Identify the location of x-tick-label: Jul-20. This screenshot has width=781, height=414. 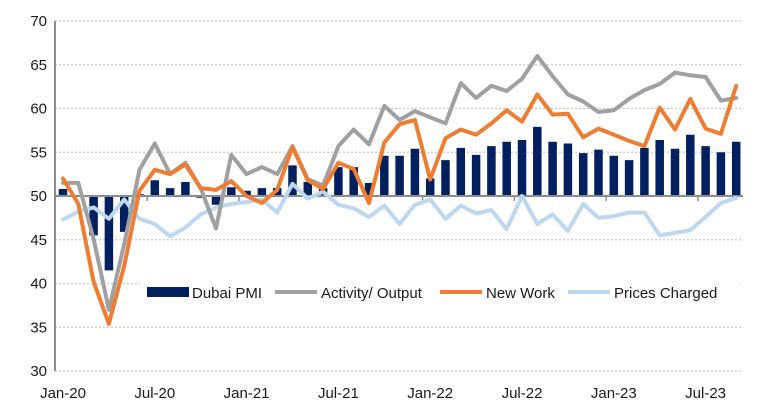
(154, 393).